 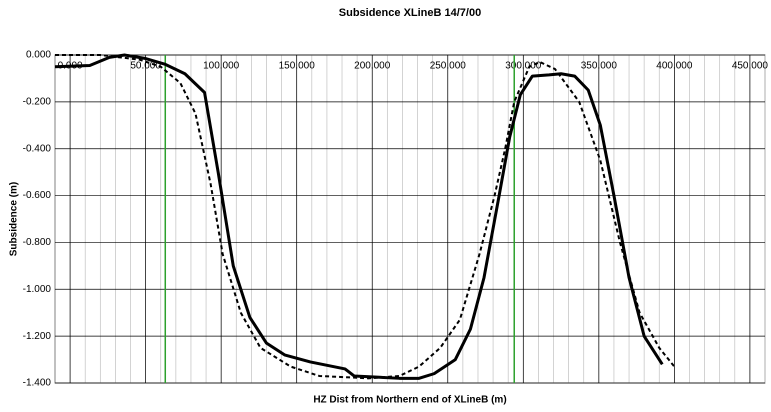 What do you see at coordinates (145, 66) in the screenshot?
I see `x-tick-label: 50.000` at bounding box center [145, 66].